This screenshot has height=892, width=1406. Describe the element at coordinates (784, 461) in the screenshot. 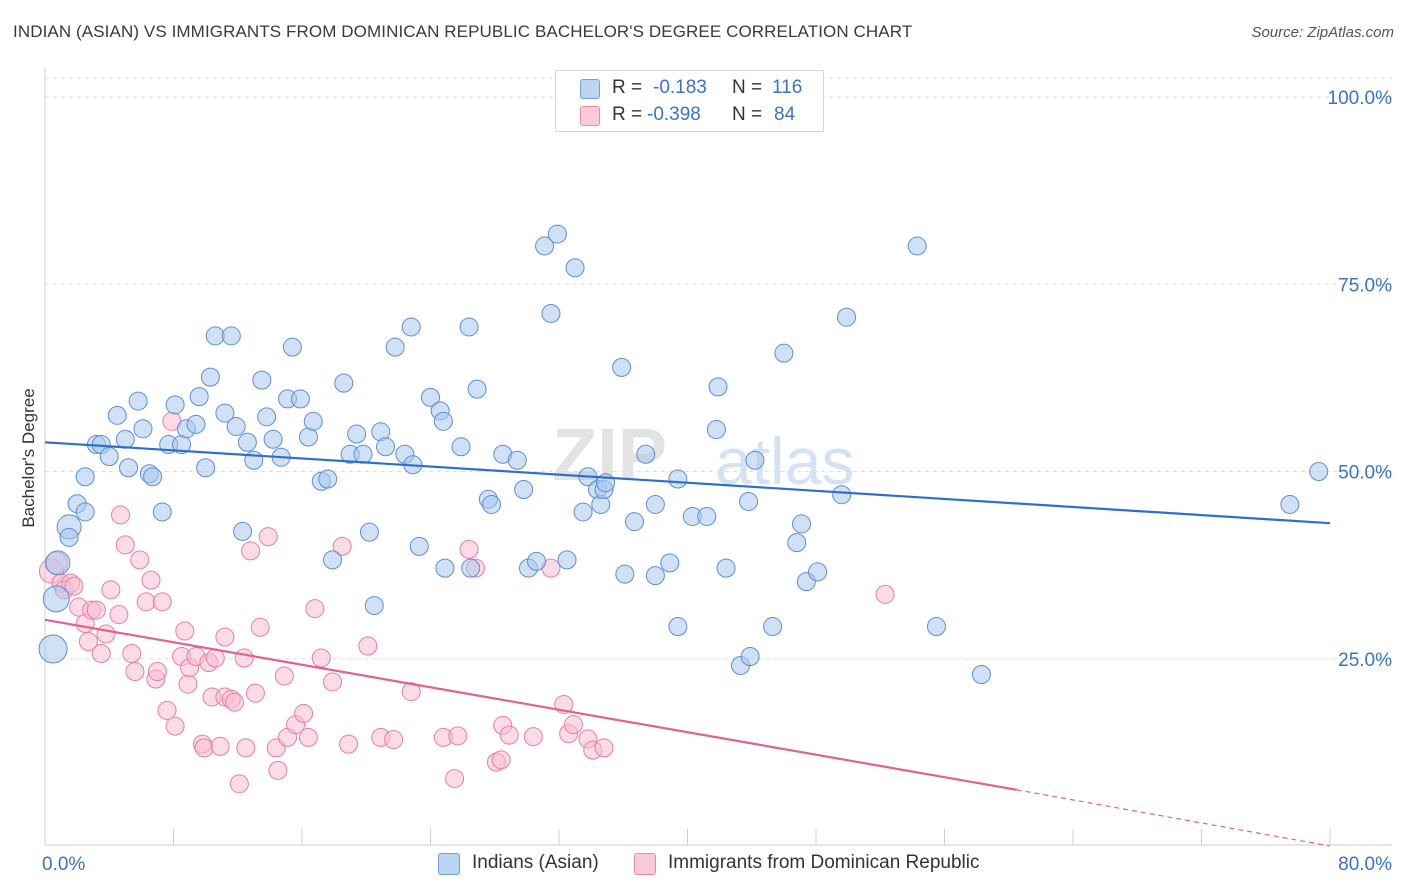

I see `watermark-atlas: atlas` at that location.